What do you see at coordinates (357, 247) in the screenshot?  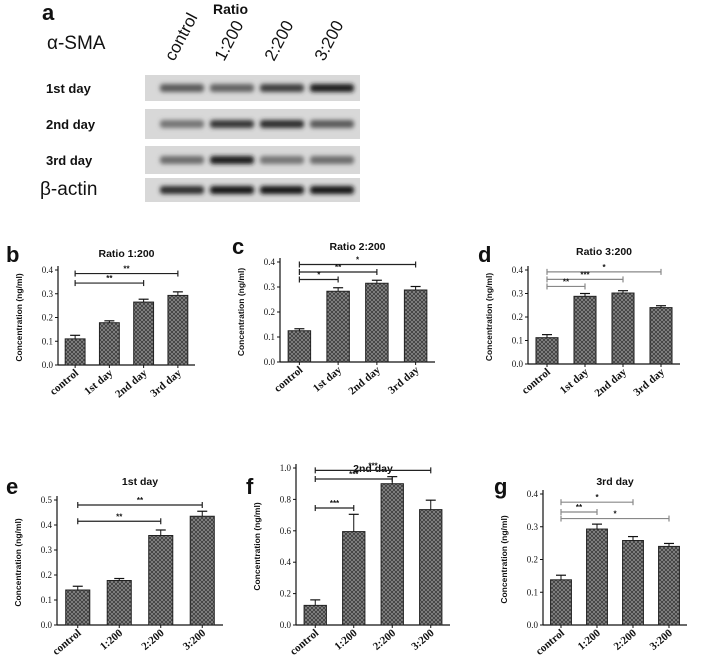 I see `chart-title: Ratio 2:200` at bounding box center [357, 247].